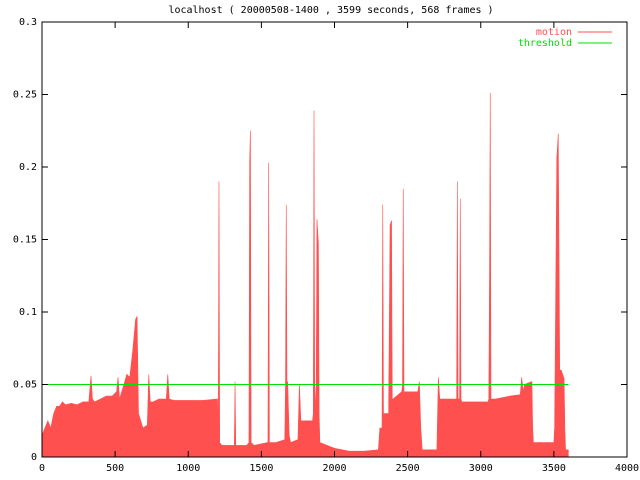  Describe the element at coordinates (34, 457) in the screenshot. I see `y-tick-label: 0` at that location.